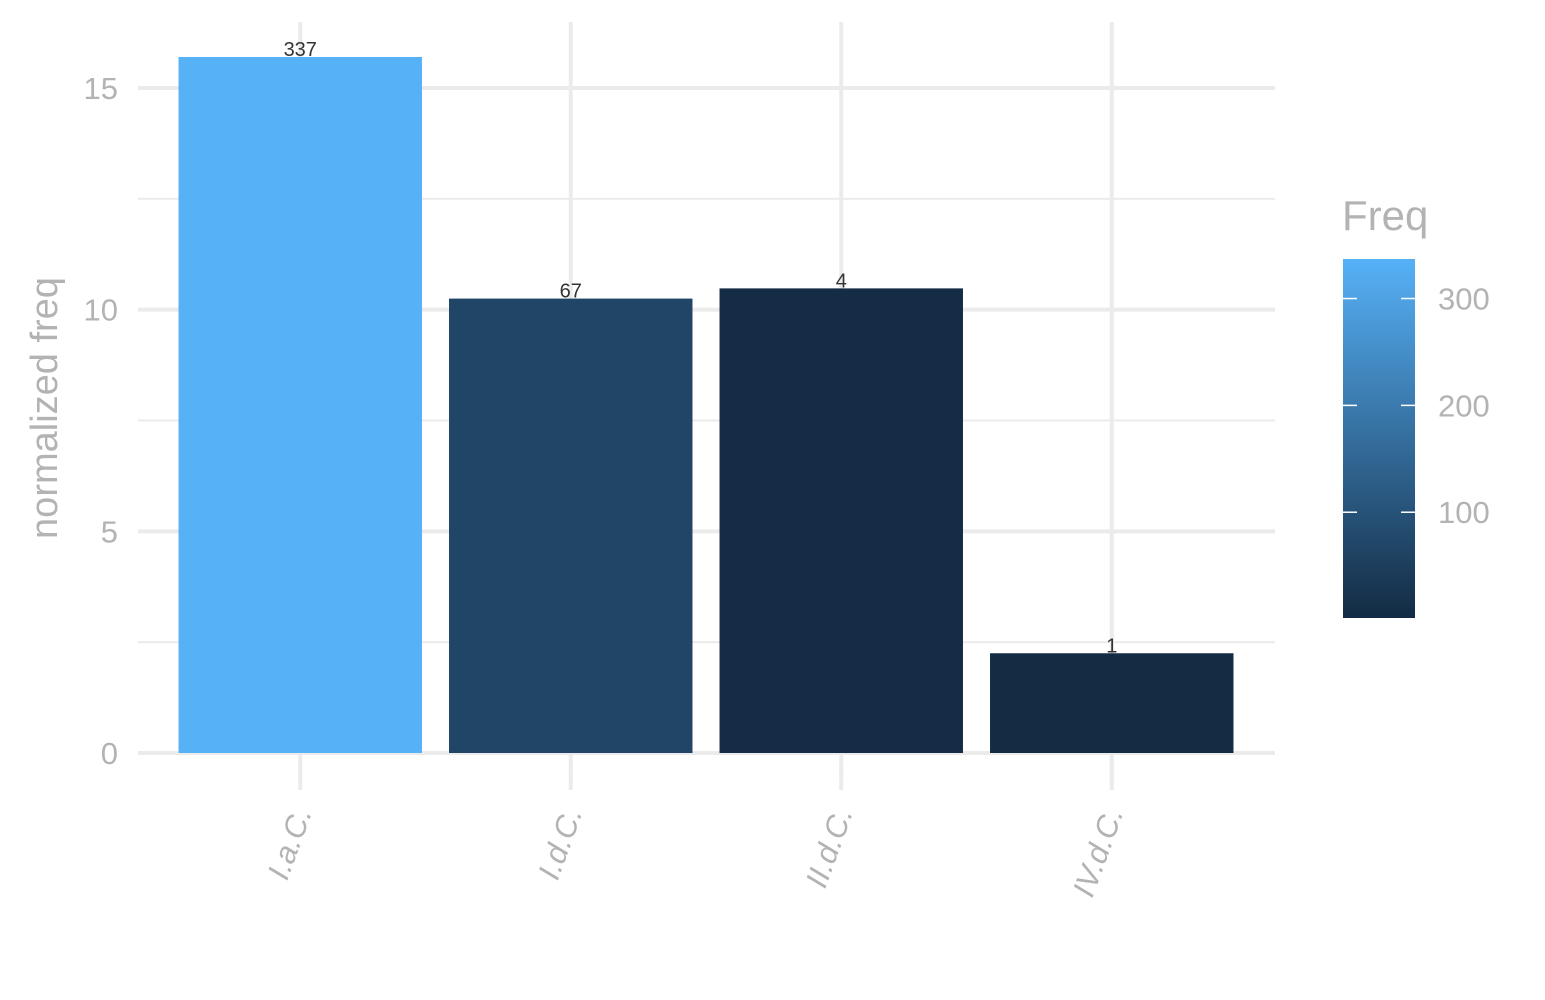 This screenshot has height=1000, width=1545. I want to click on bar-data-label: 337, so click(300, 50).